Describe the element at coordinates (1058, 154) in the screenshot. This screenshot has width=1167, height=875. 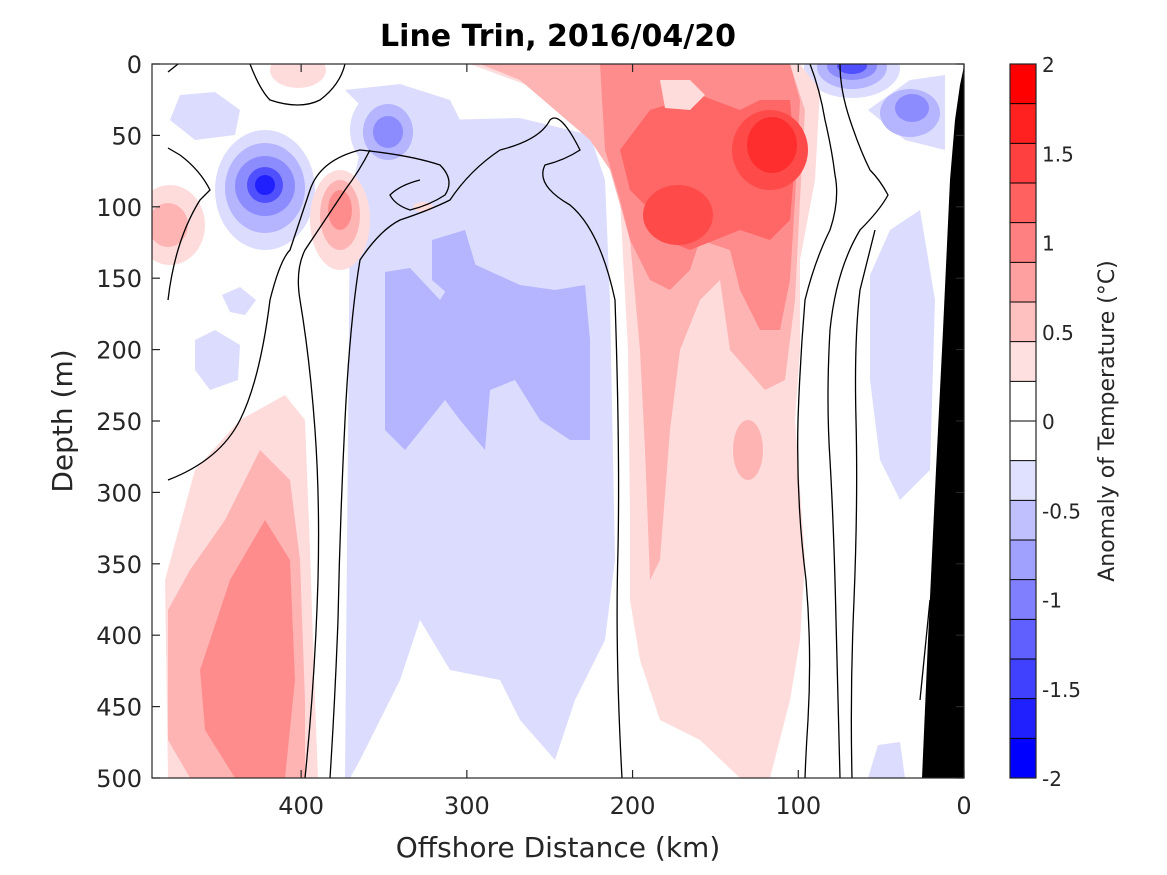
I see `colorbar-tick-label: 1.5` at that location.